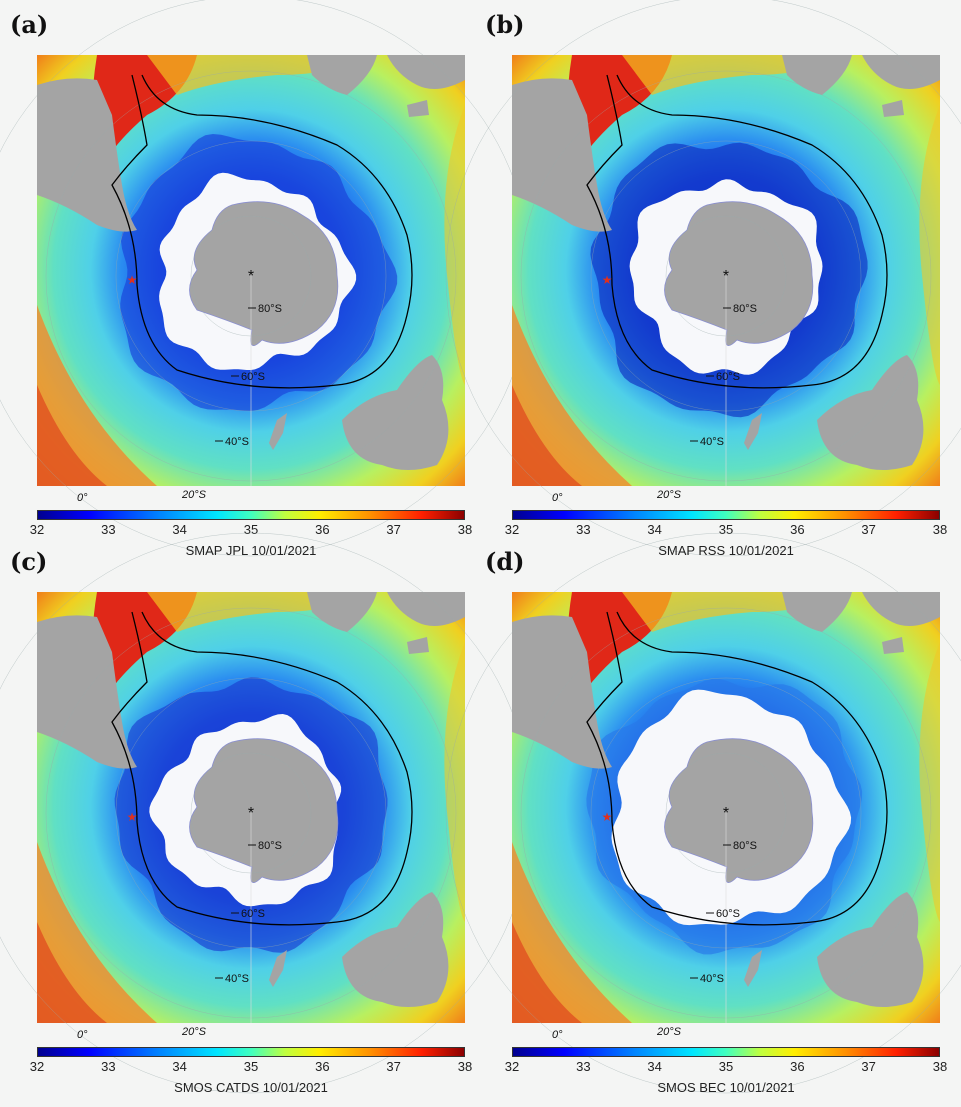  Describe the element at coordinates (726, 1077) in the screenshot. I see `colorbar: 32 33 34 35 36 37 38 SMOS BEC 10/01/2021` at that location.